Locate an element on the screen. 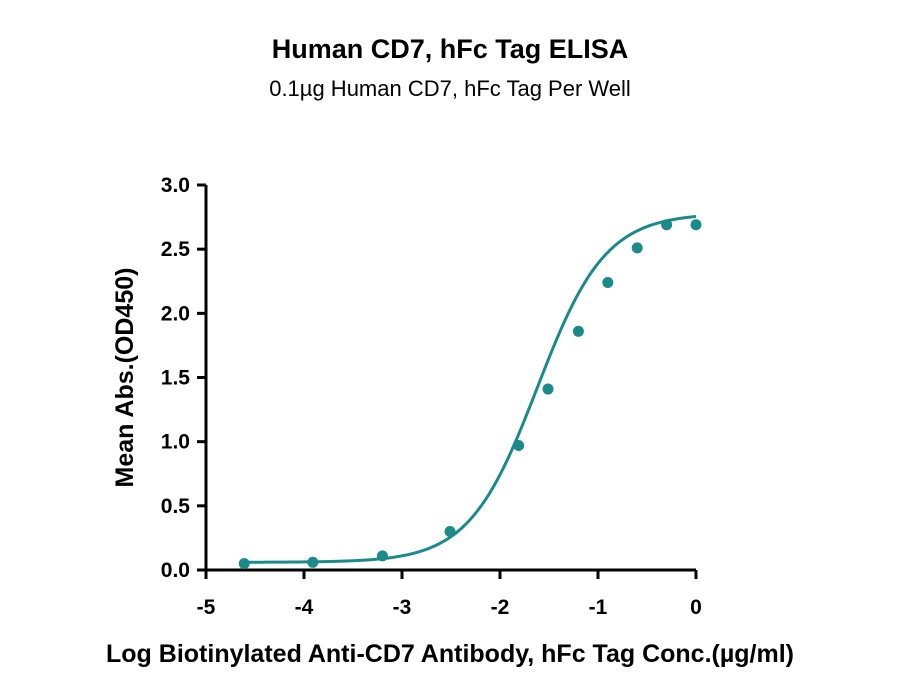 The height and width of the screenshot is (698, 900). x-tick-label-0: -5 is located at coordinates (206, 607).